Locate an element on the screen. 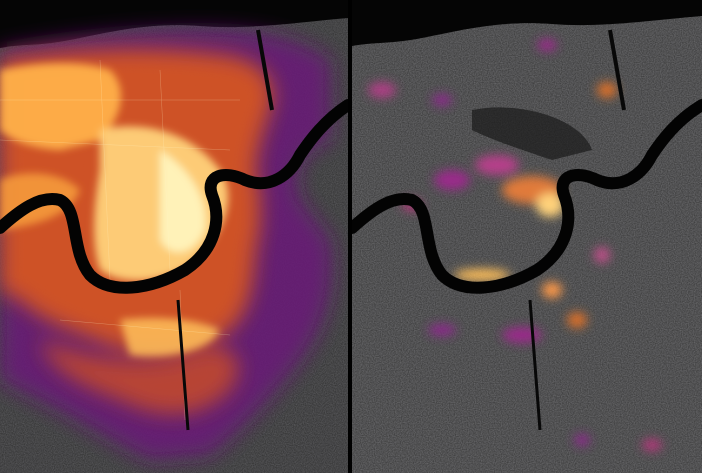  dark-district is located at coordinates (532, 133).